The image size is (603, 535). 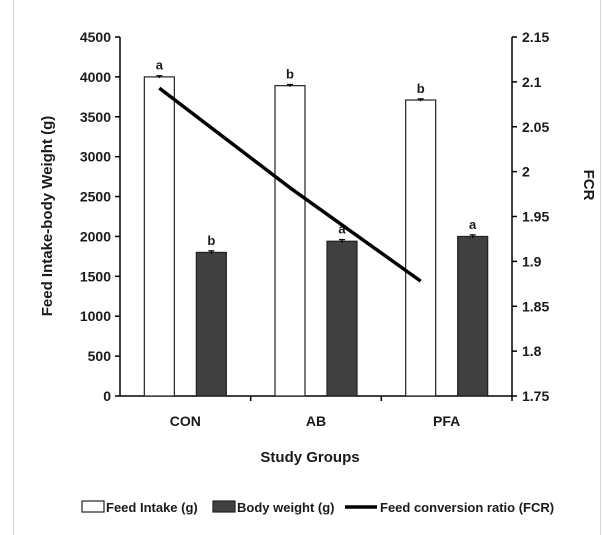 I want to click on y-tick-label: 0, so click(x=107, y=396).